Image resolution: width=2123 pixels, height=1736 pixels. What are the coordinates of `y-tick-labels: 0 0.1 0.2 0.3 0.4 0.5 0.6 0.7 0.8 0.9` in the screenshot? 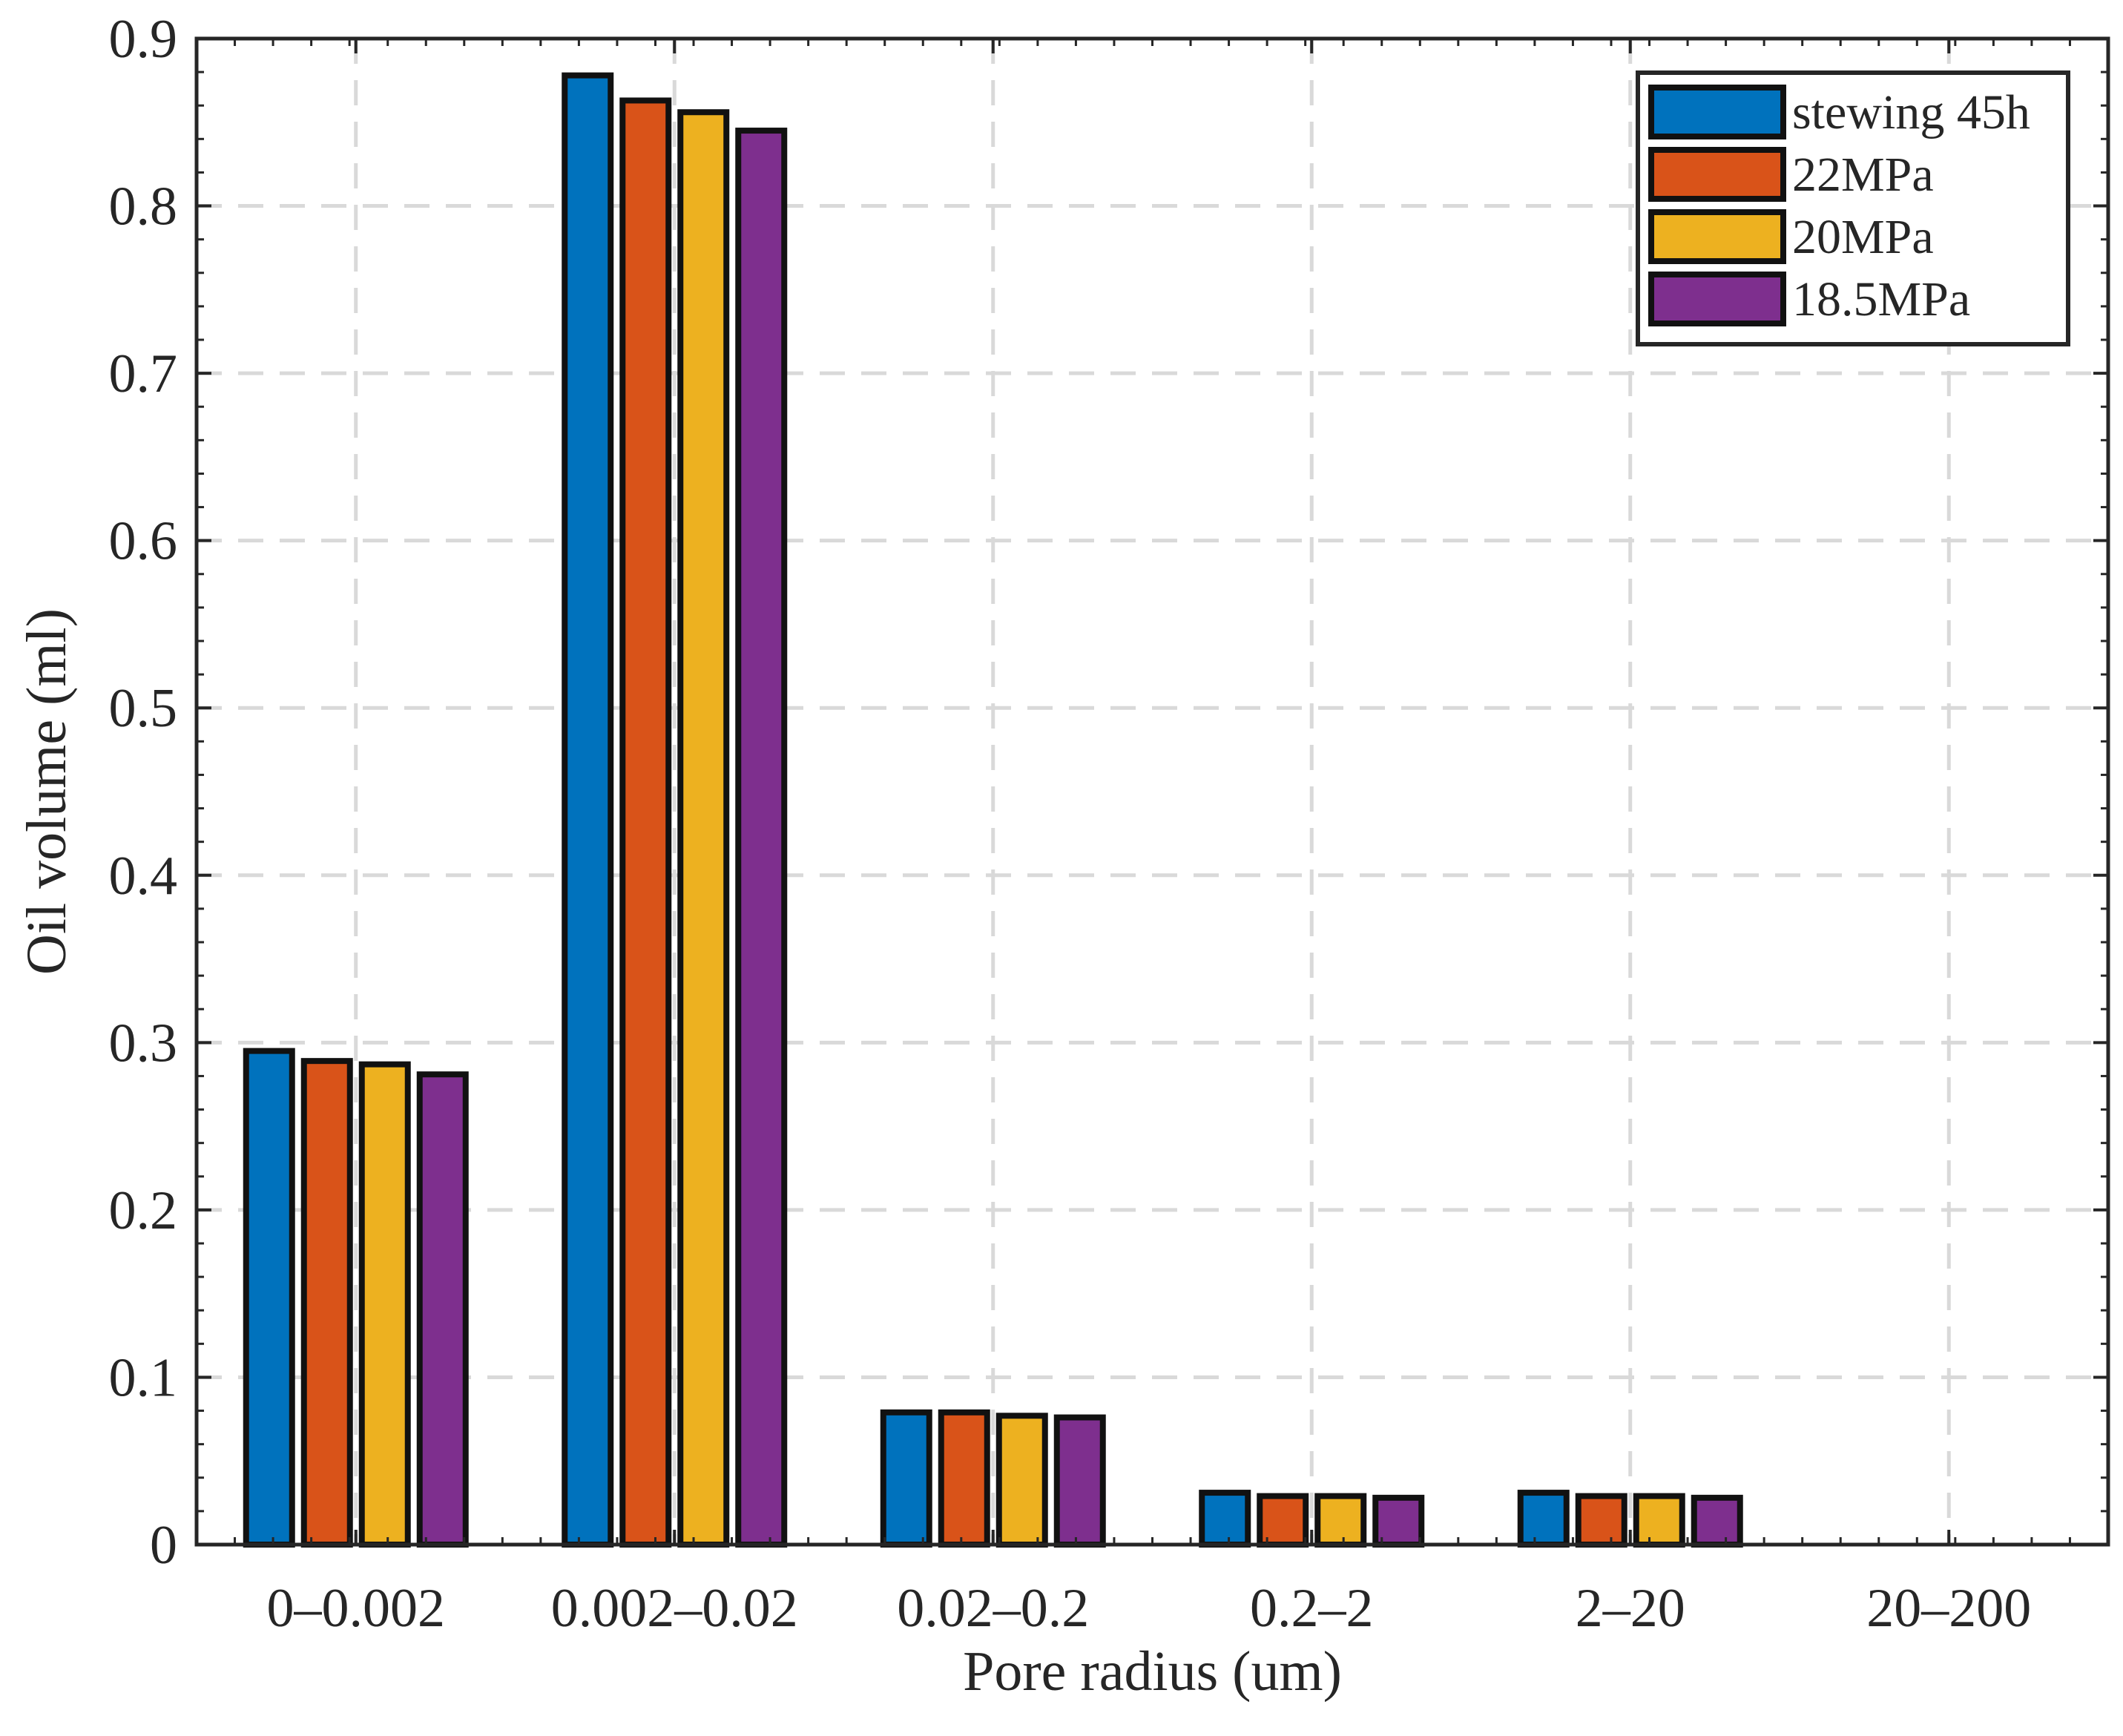 It's located at (144, 793).